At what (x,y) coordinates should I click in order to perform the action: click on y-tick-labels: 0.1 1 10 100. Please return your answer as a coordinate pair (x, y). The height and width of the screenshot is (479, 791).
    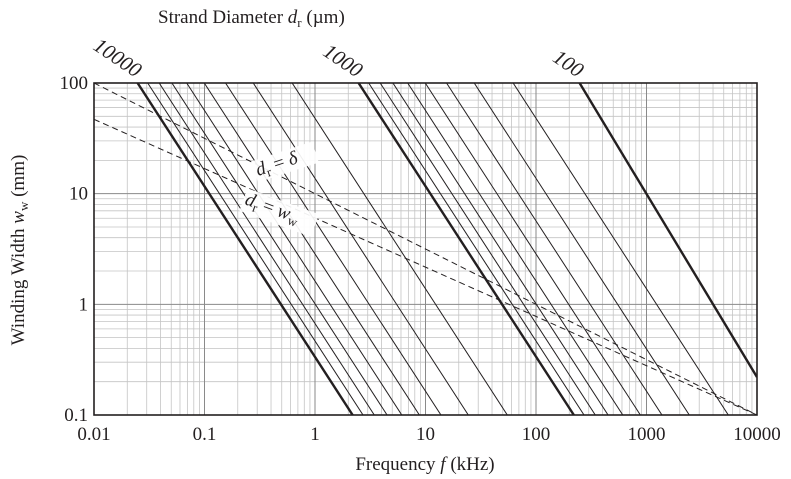
    Looking at the image, I should click on (74, 249).